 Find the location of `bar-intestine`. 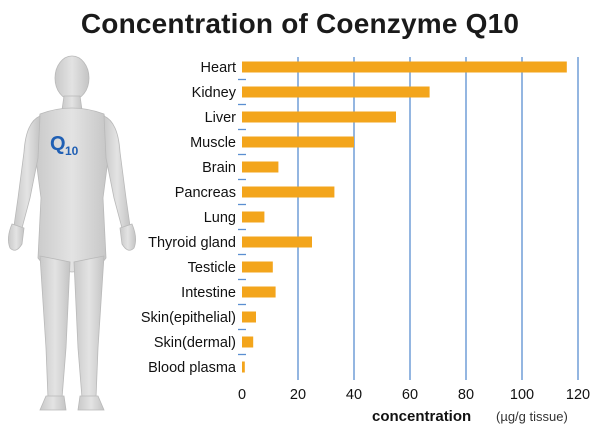

bar-intestine is located at coordinates (259, 292).